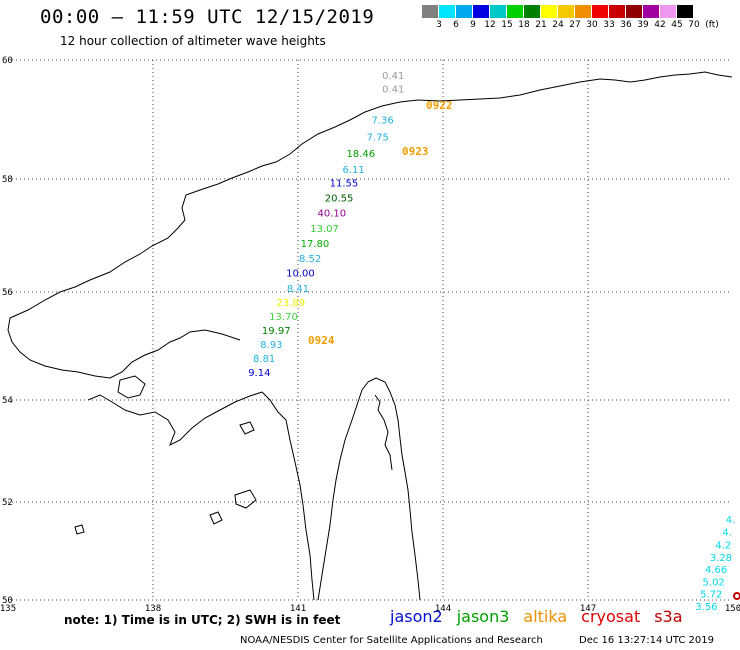 The image size is (740, 650). What do you see at coordinates (415, 151) in the screenshot?
I see `pass-label-0923: 0923` at bounding box center [415, 151].